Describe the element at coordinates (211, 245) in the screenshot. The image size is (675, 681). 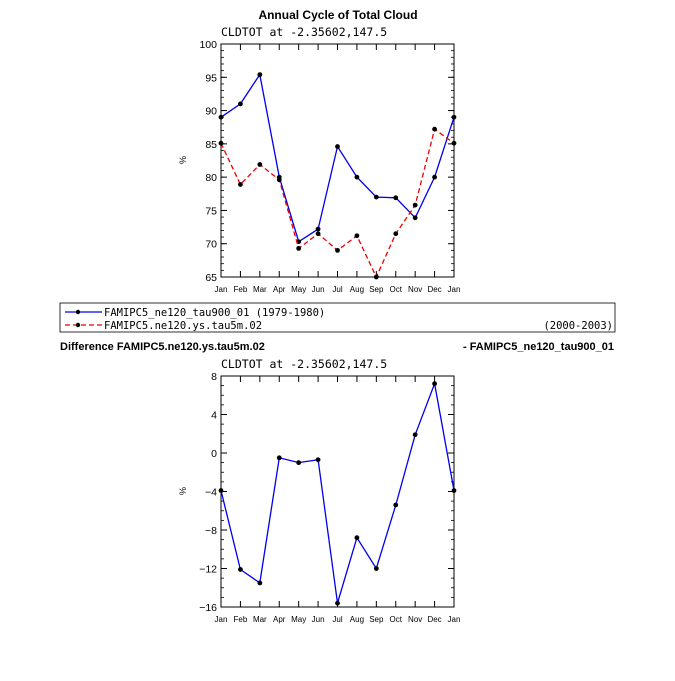
I see `y-tick-label: 70` at that location.